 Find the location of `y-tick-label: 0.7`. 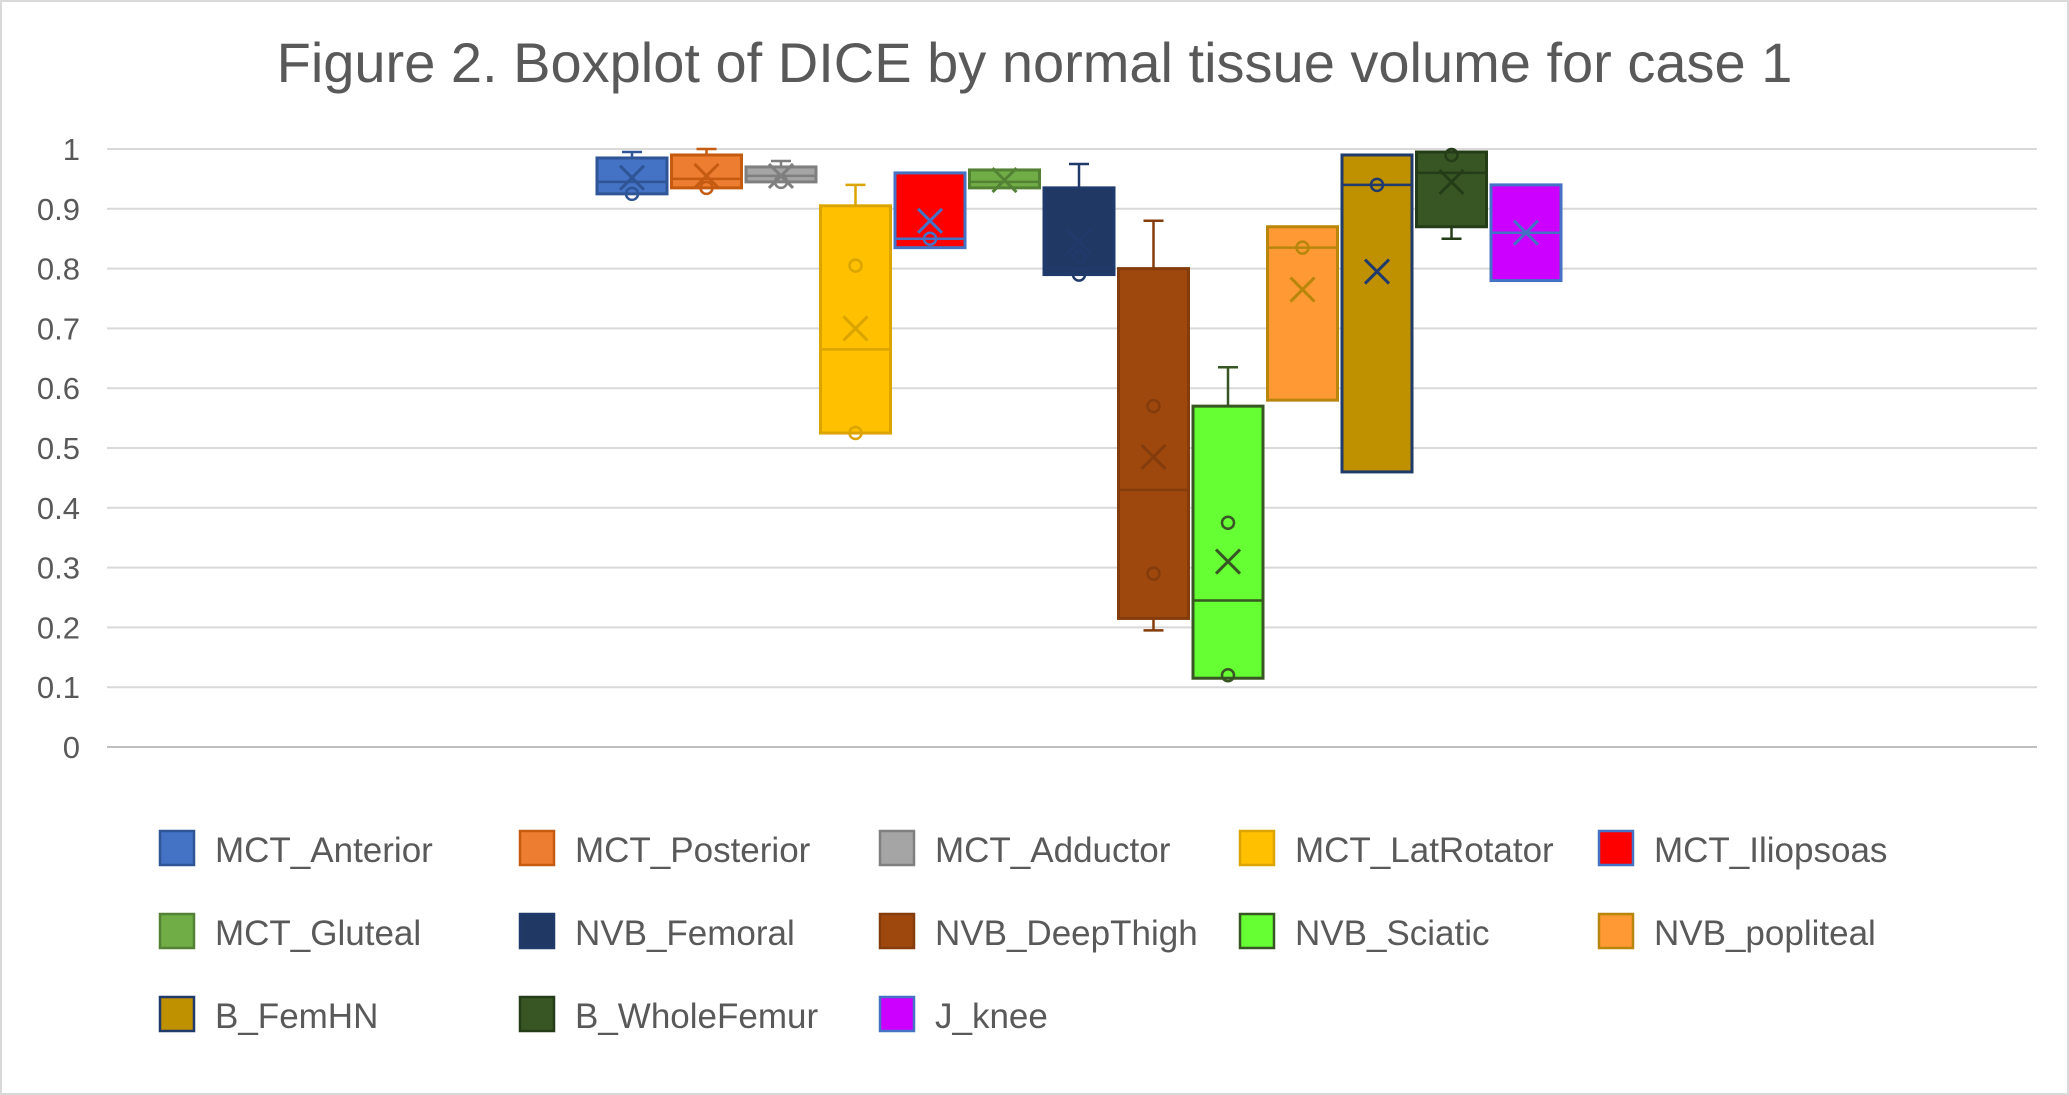

y-tick-label: 0.7 is located at coordinates (58, 328).